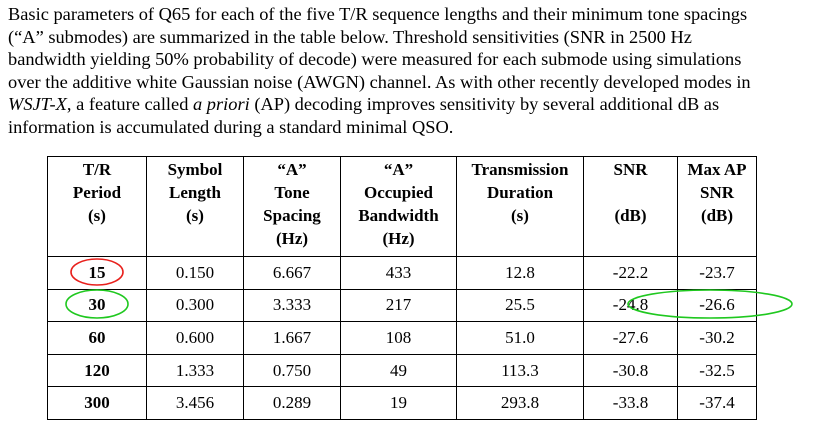 The width and height of the screenshot is (832, 435). I want to click on column-header-4: “A” Occupied Bandwidth (Hz), so click(398, 206).